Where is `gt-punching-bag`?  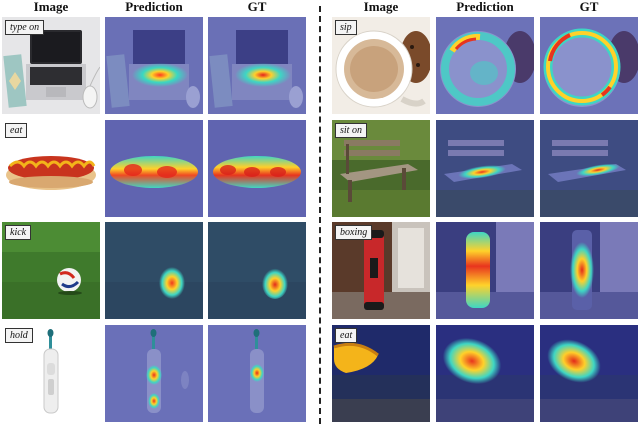
gt-punching-bag is located at coordinates (589, 270).